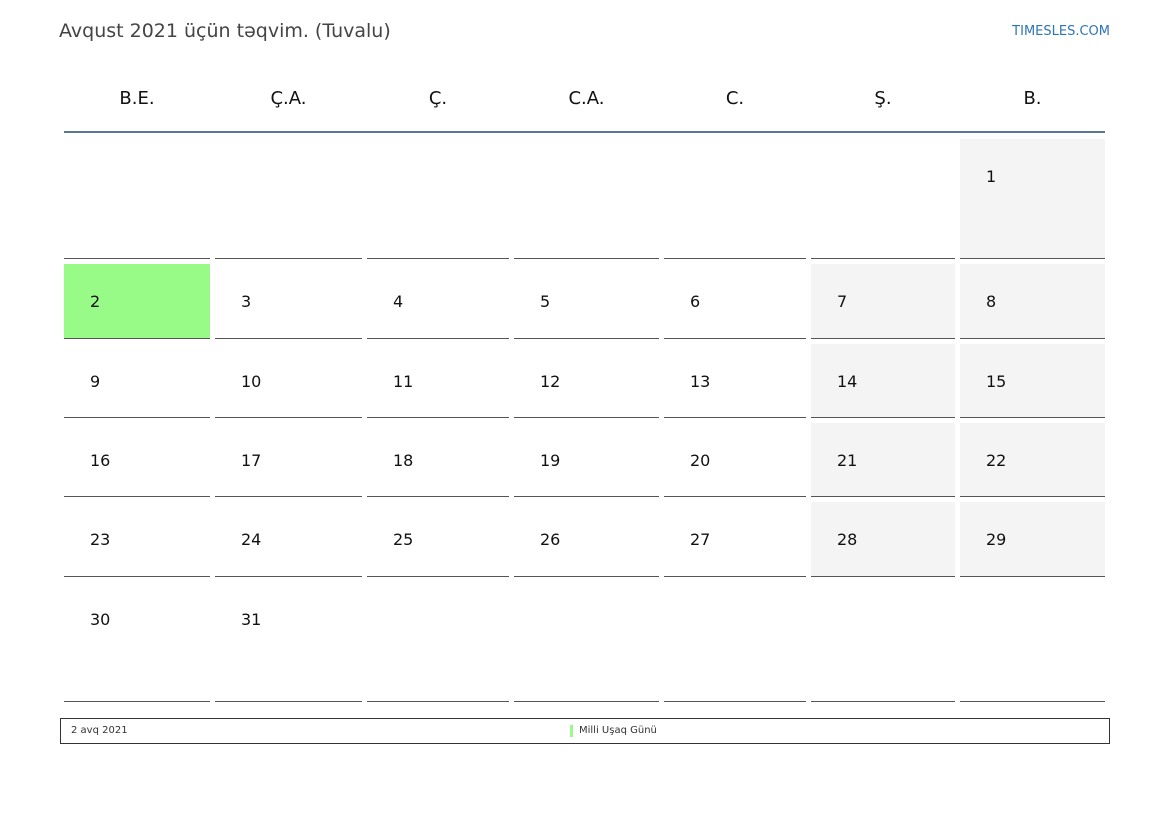 The image size is (1169, 827). Describe the element at coordinates (550, 539) in the screenshot. I see `day-number: 26` at that location.